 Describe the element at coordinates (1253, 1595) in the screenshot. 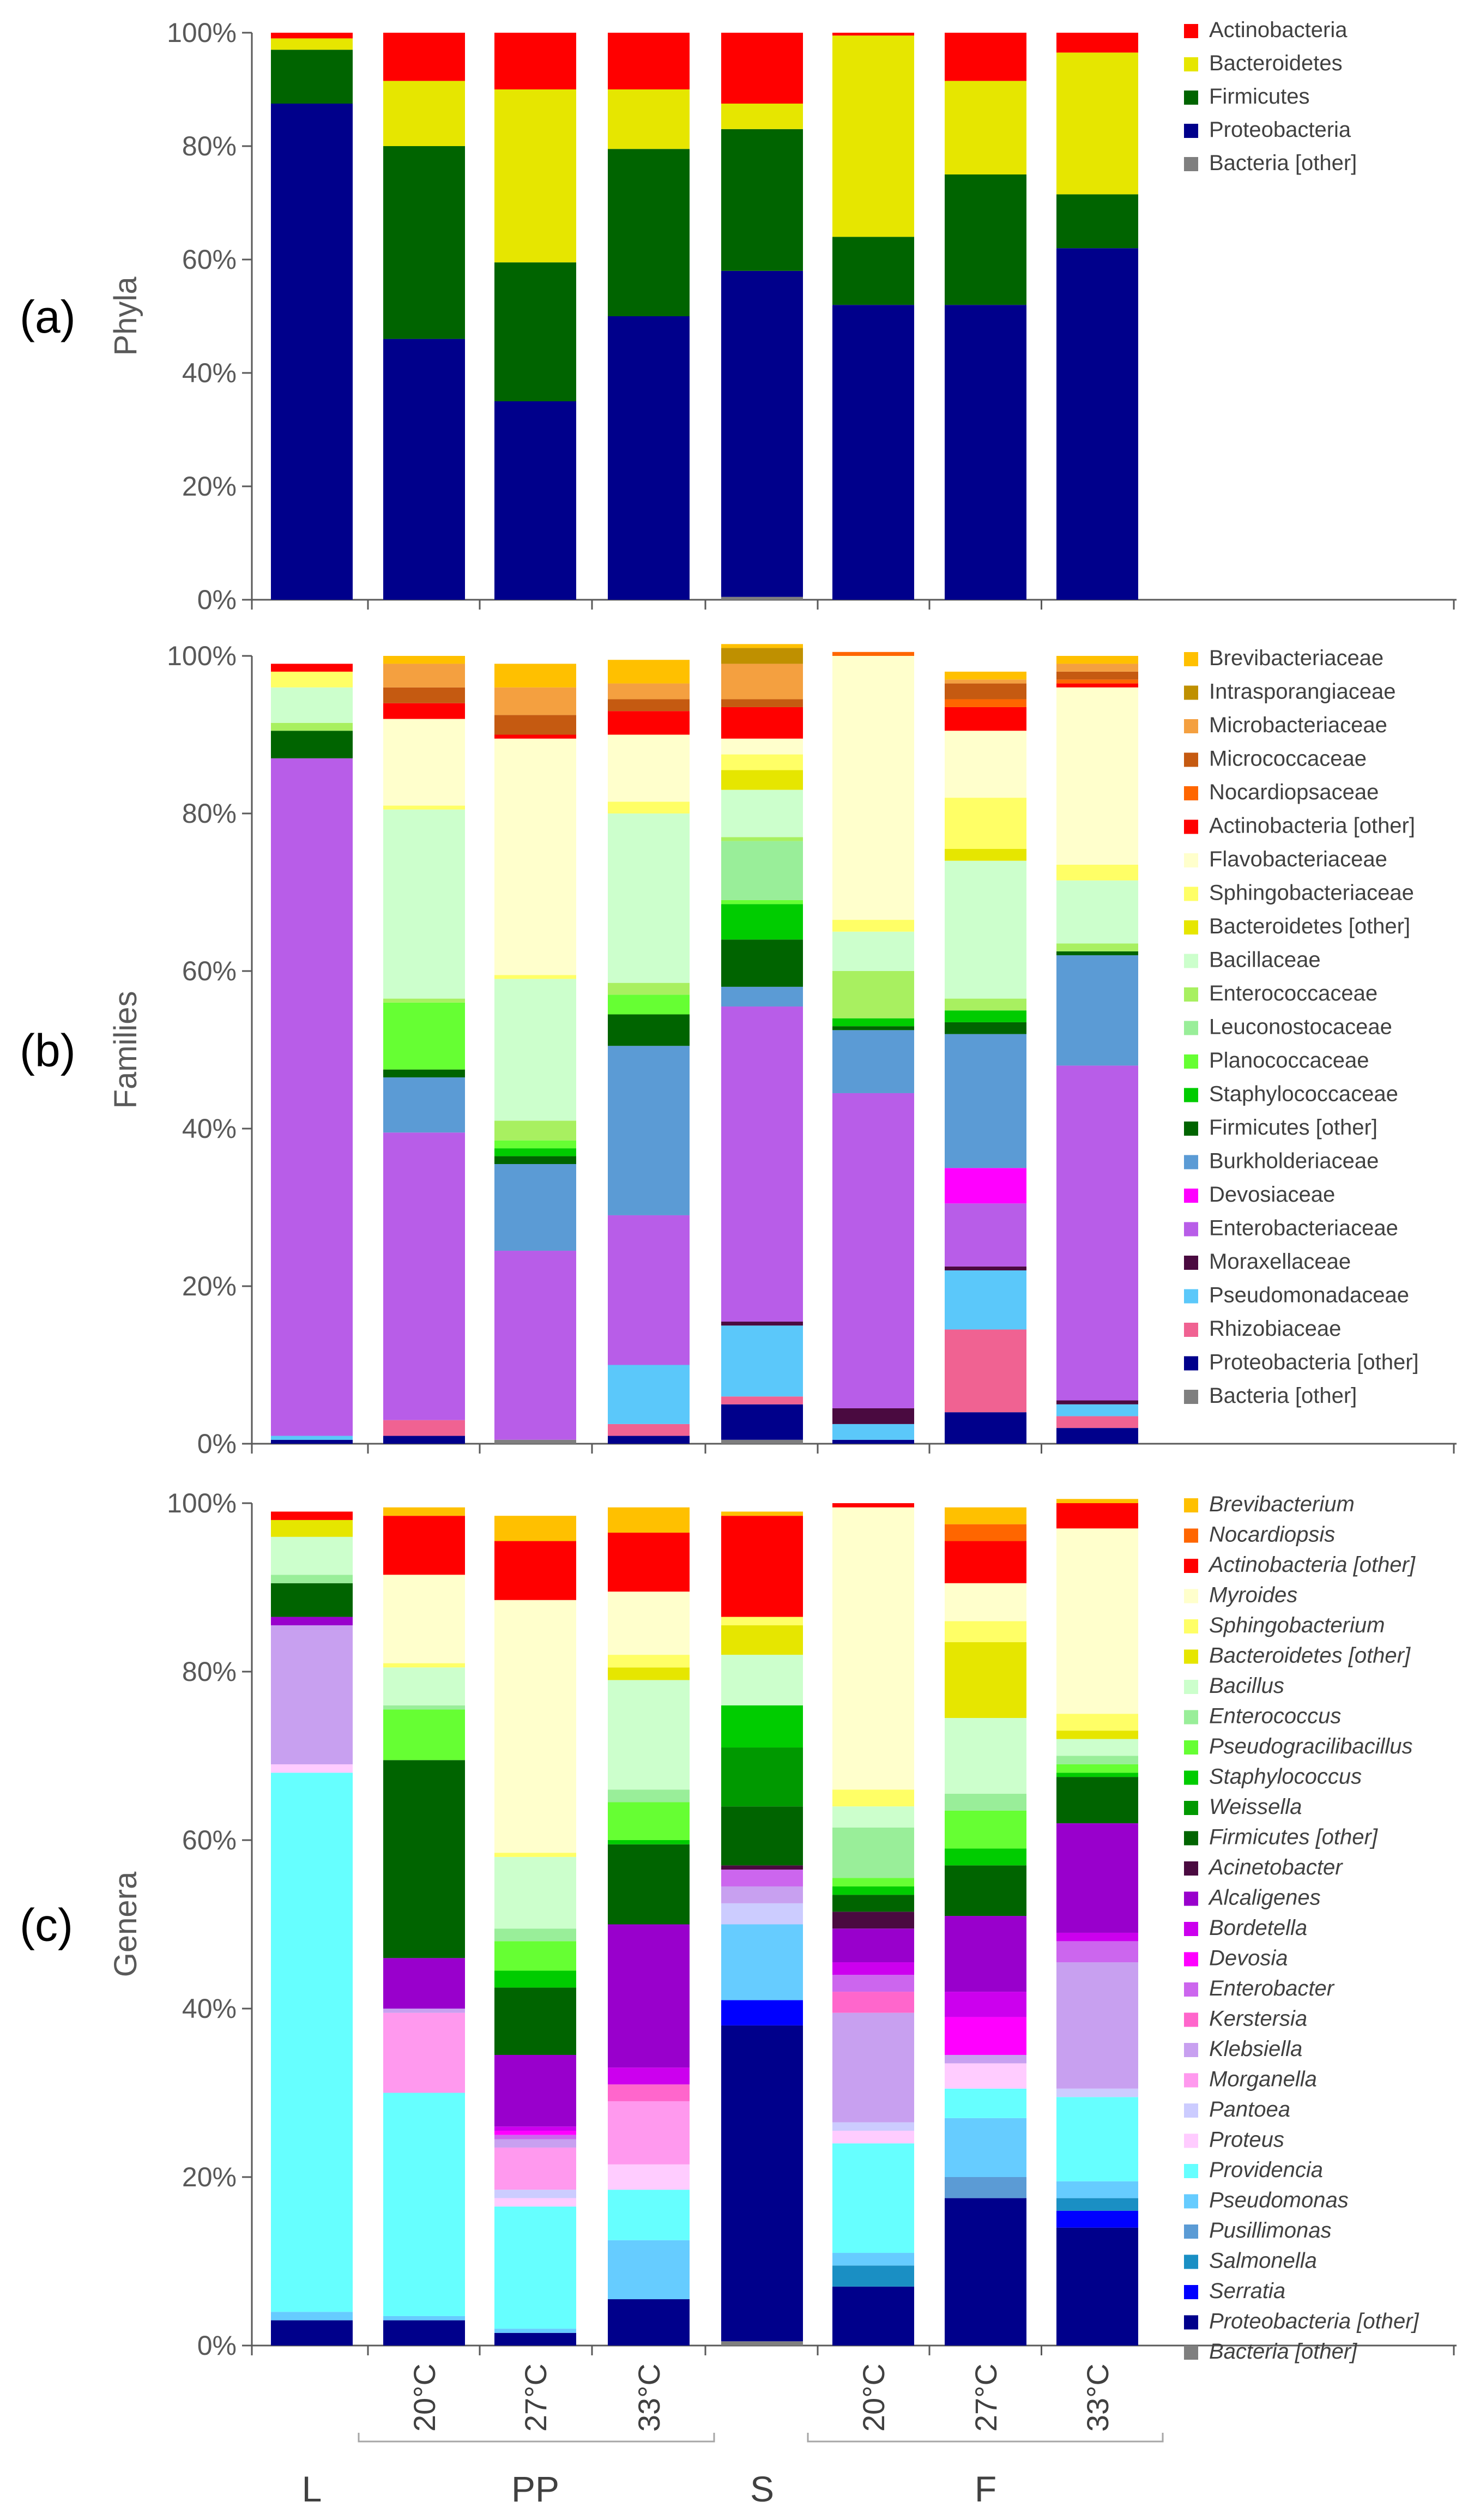

I see `legend-label: Myroides` at that location.